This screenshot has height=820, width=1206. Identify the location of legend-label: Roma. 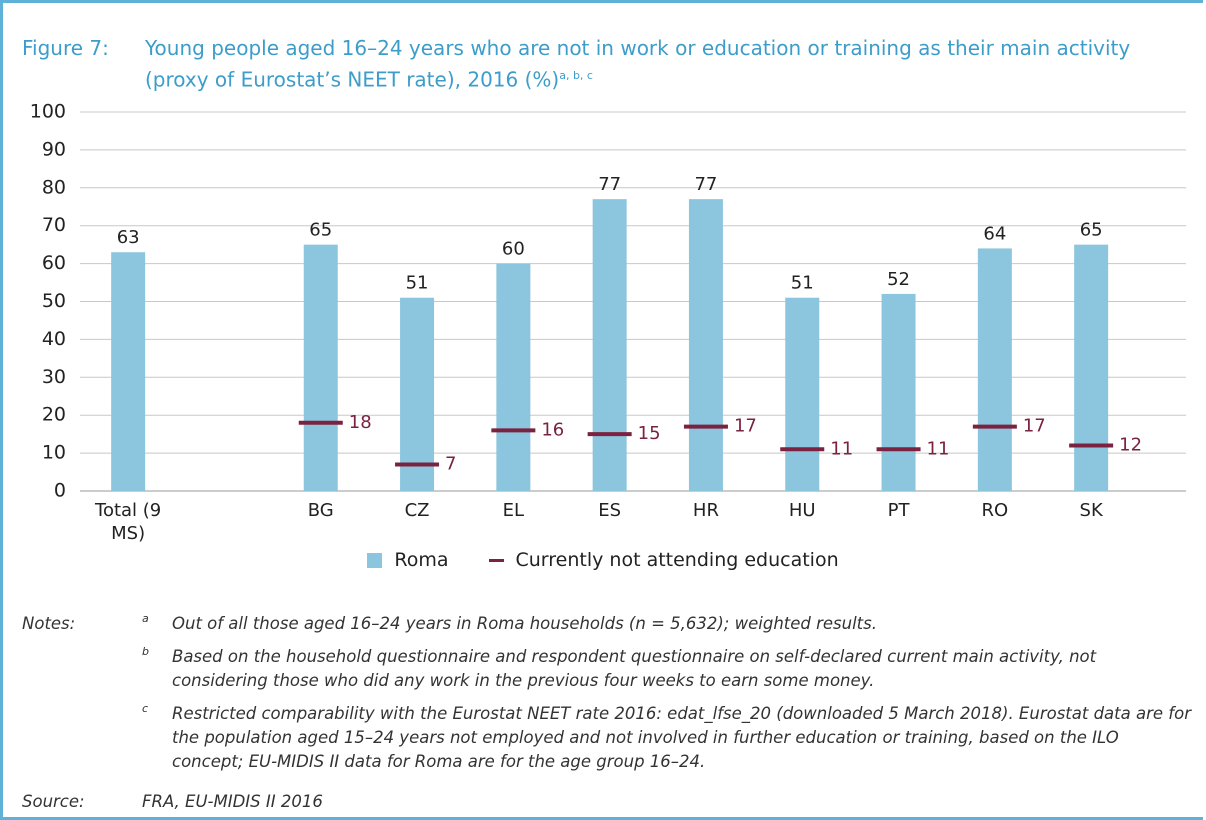
(421, 560).